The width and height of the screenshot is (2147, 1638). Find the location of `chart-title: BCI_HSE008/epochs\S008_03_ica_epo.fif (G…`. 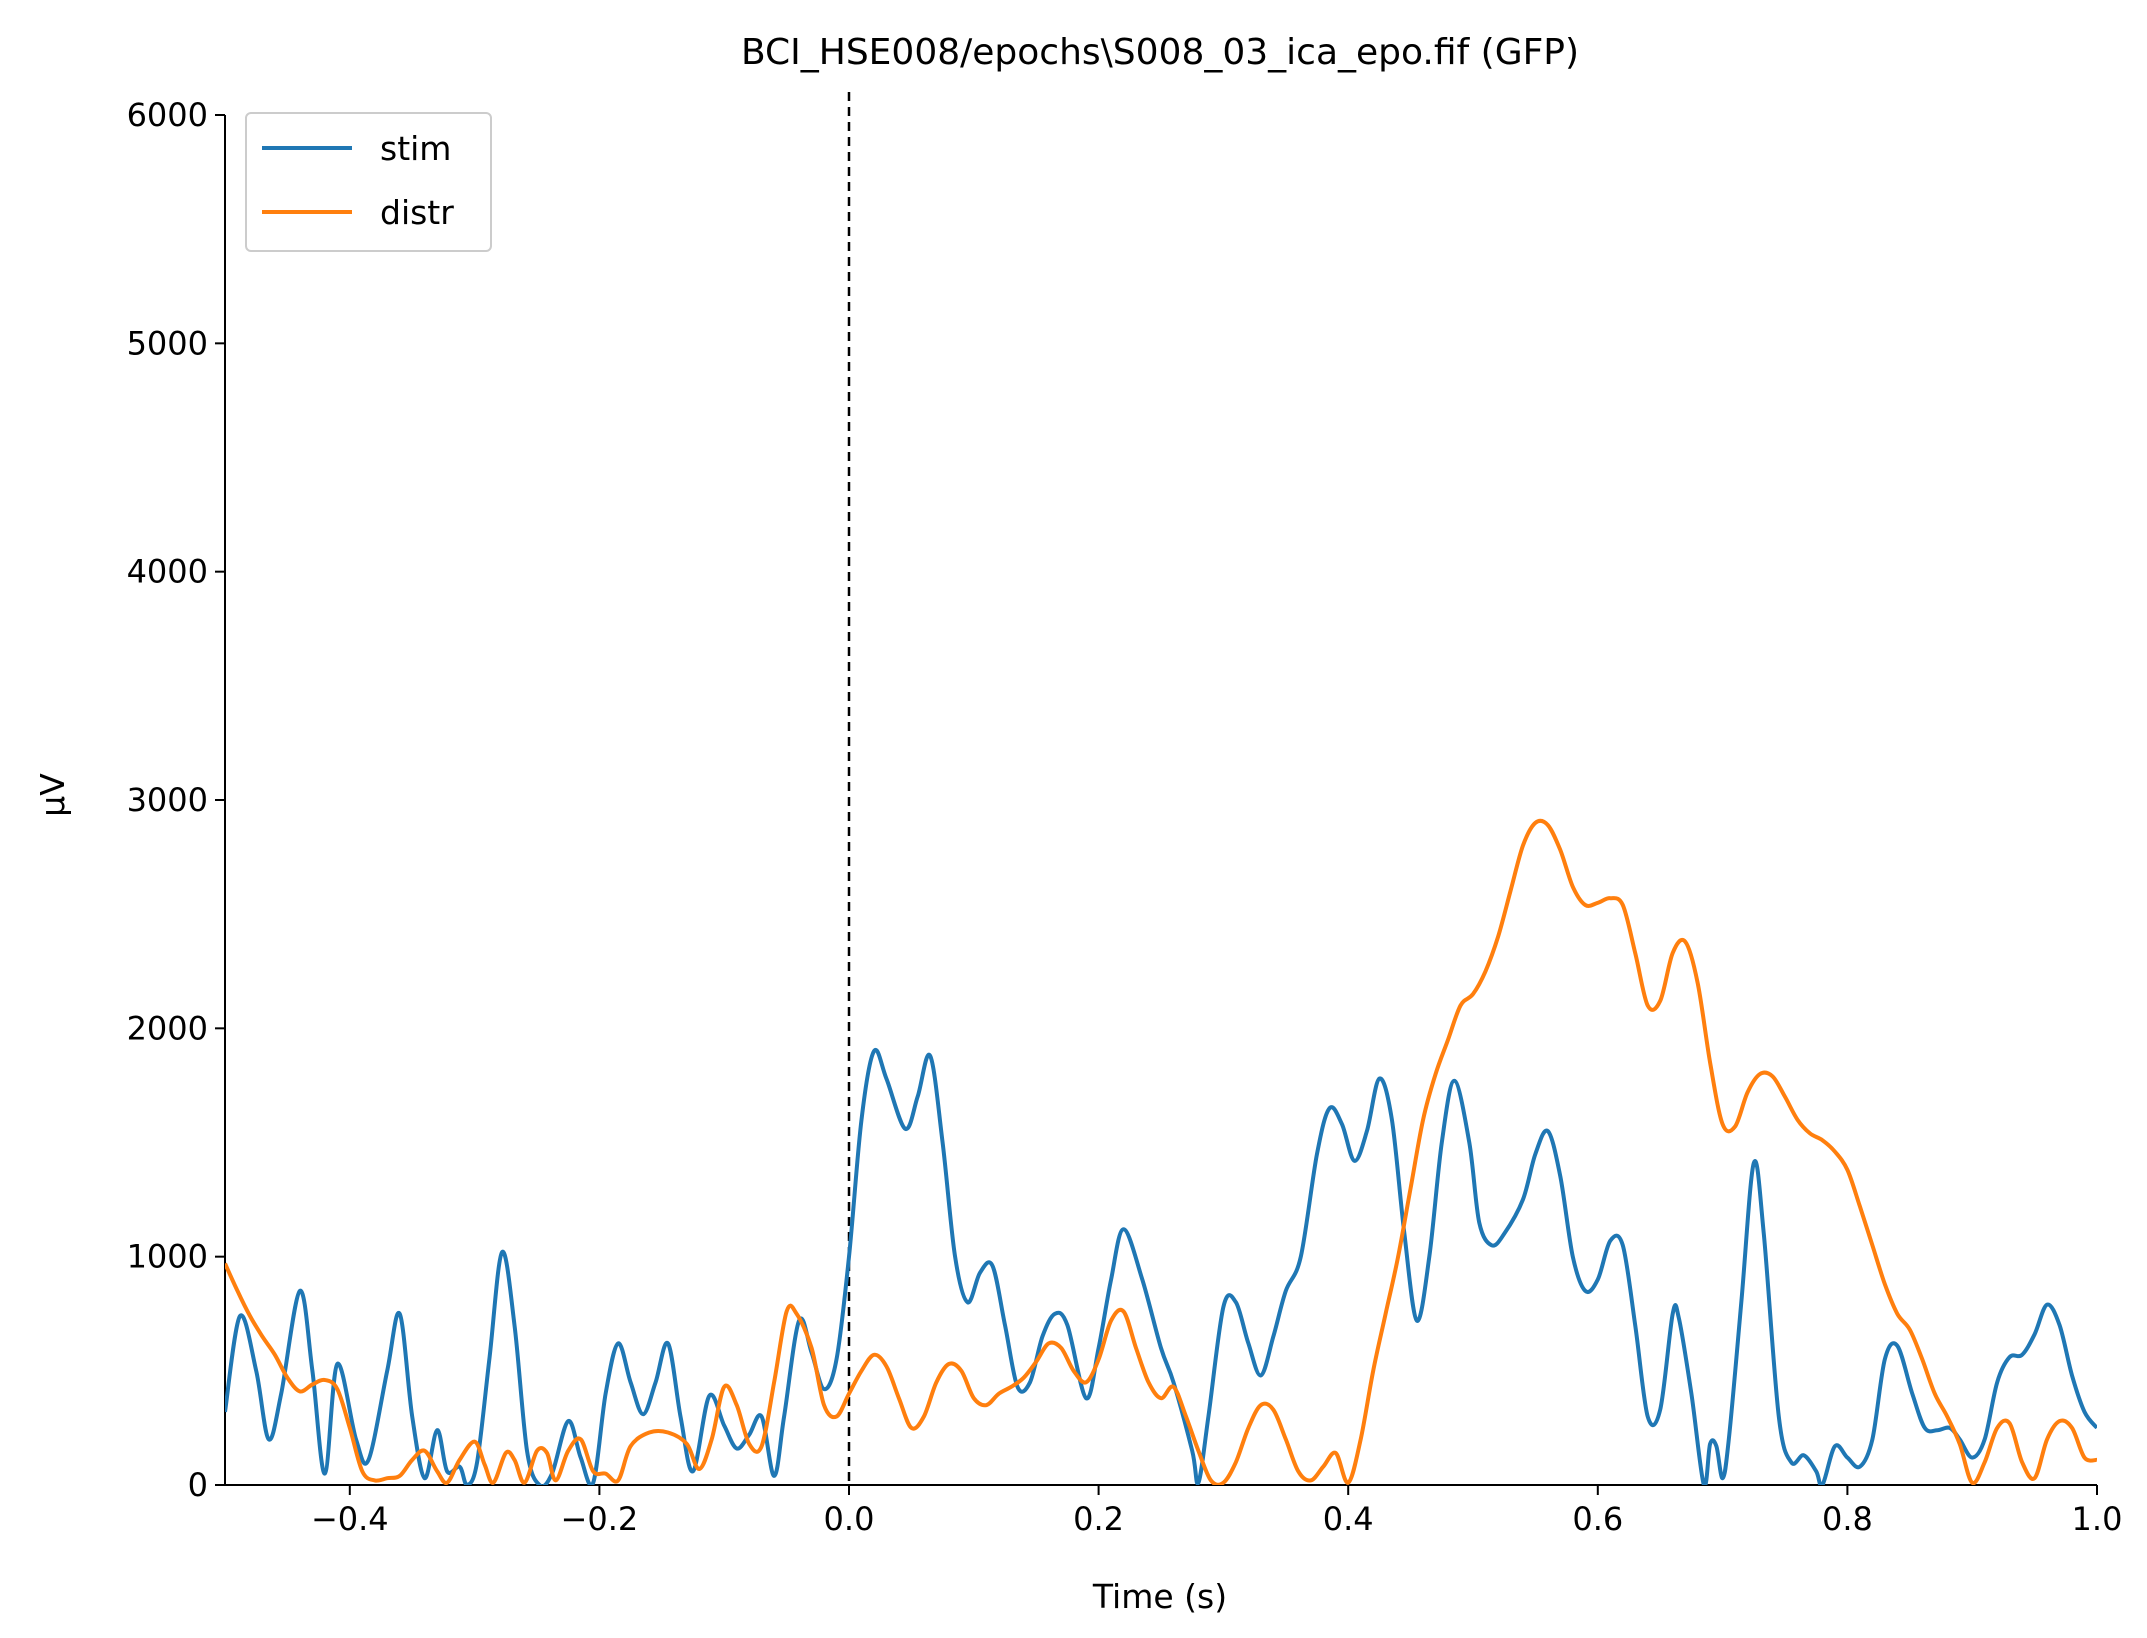

chart-title: BCI_HSE008/epochs\S008_03_ica_epo.fif (G… is located at coordinates (1160, 52).